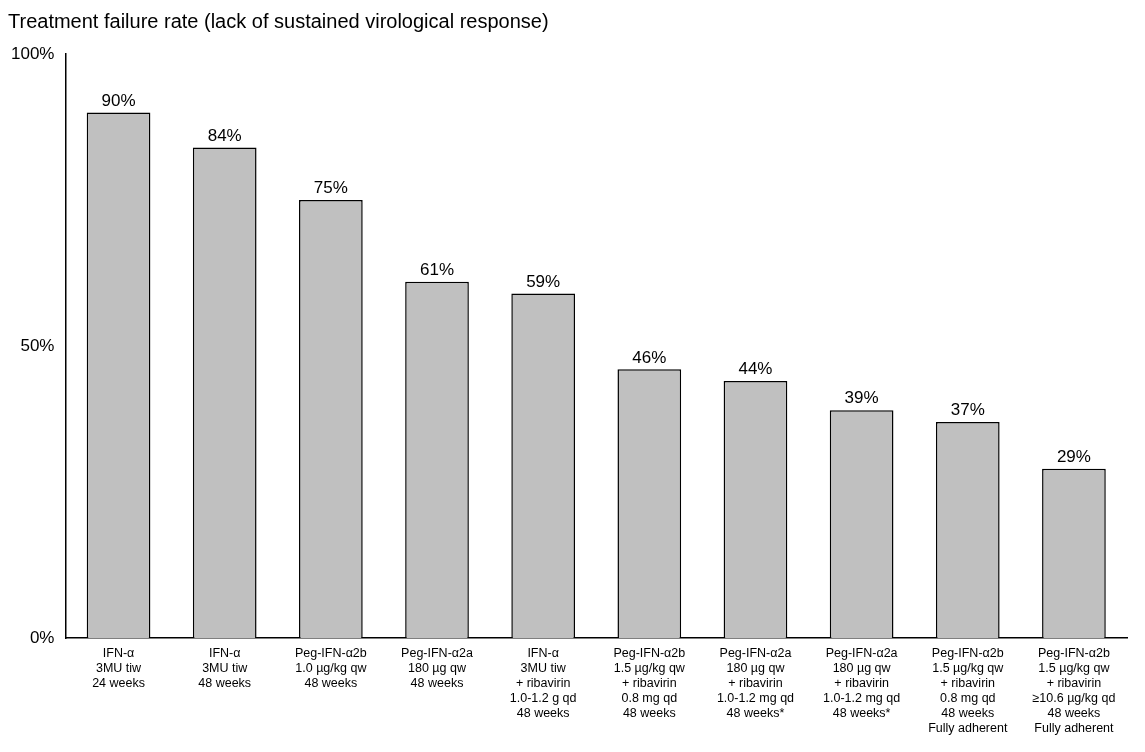  Describe the element at coordinates (649, 357) in the screenshot. I see `data-label: 46%` at that location.